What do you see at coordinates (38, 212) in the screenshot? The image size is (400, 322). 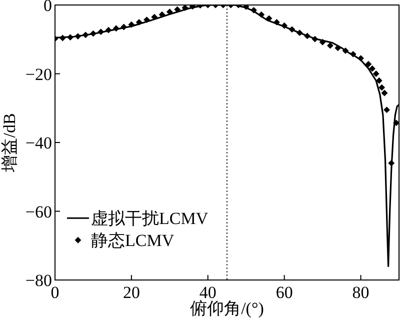 I see `y-tick-label: −60` at bounding box center [38, 212].